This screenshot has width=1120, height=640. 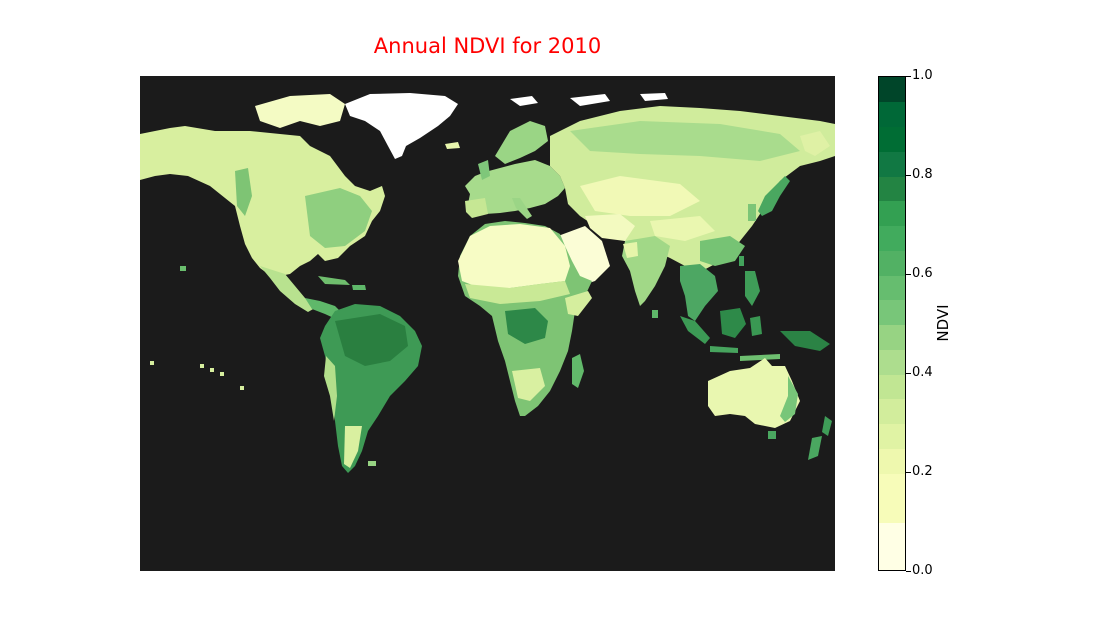 What do you see at coordinates (741, 261) in the screenshot?
I see `taiwan` at bounding box center [741, 261].